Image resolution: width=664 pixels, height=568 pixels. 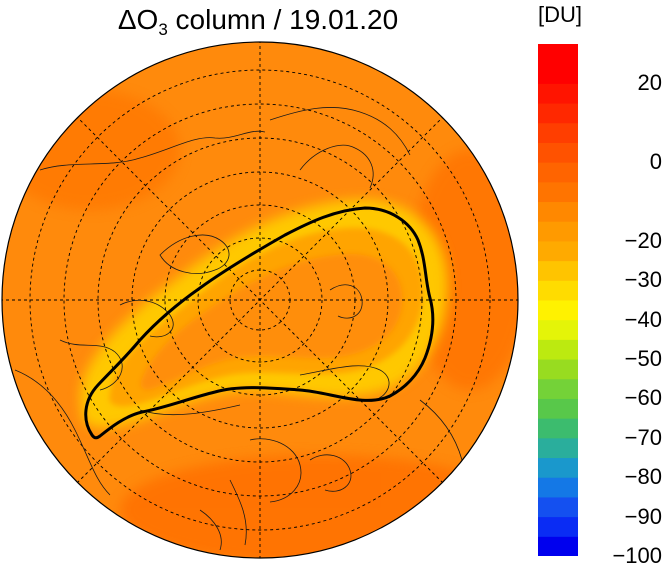 I want to click on colorbar-tick-label: −70, so click(x=643, y=437).